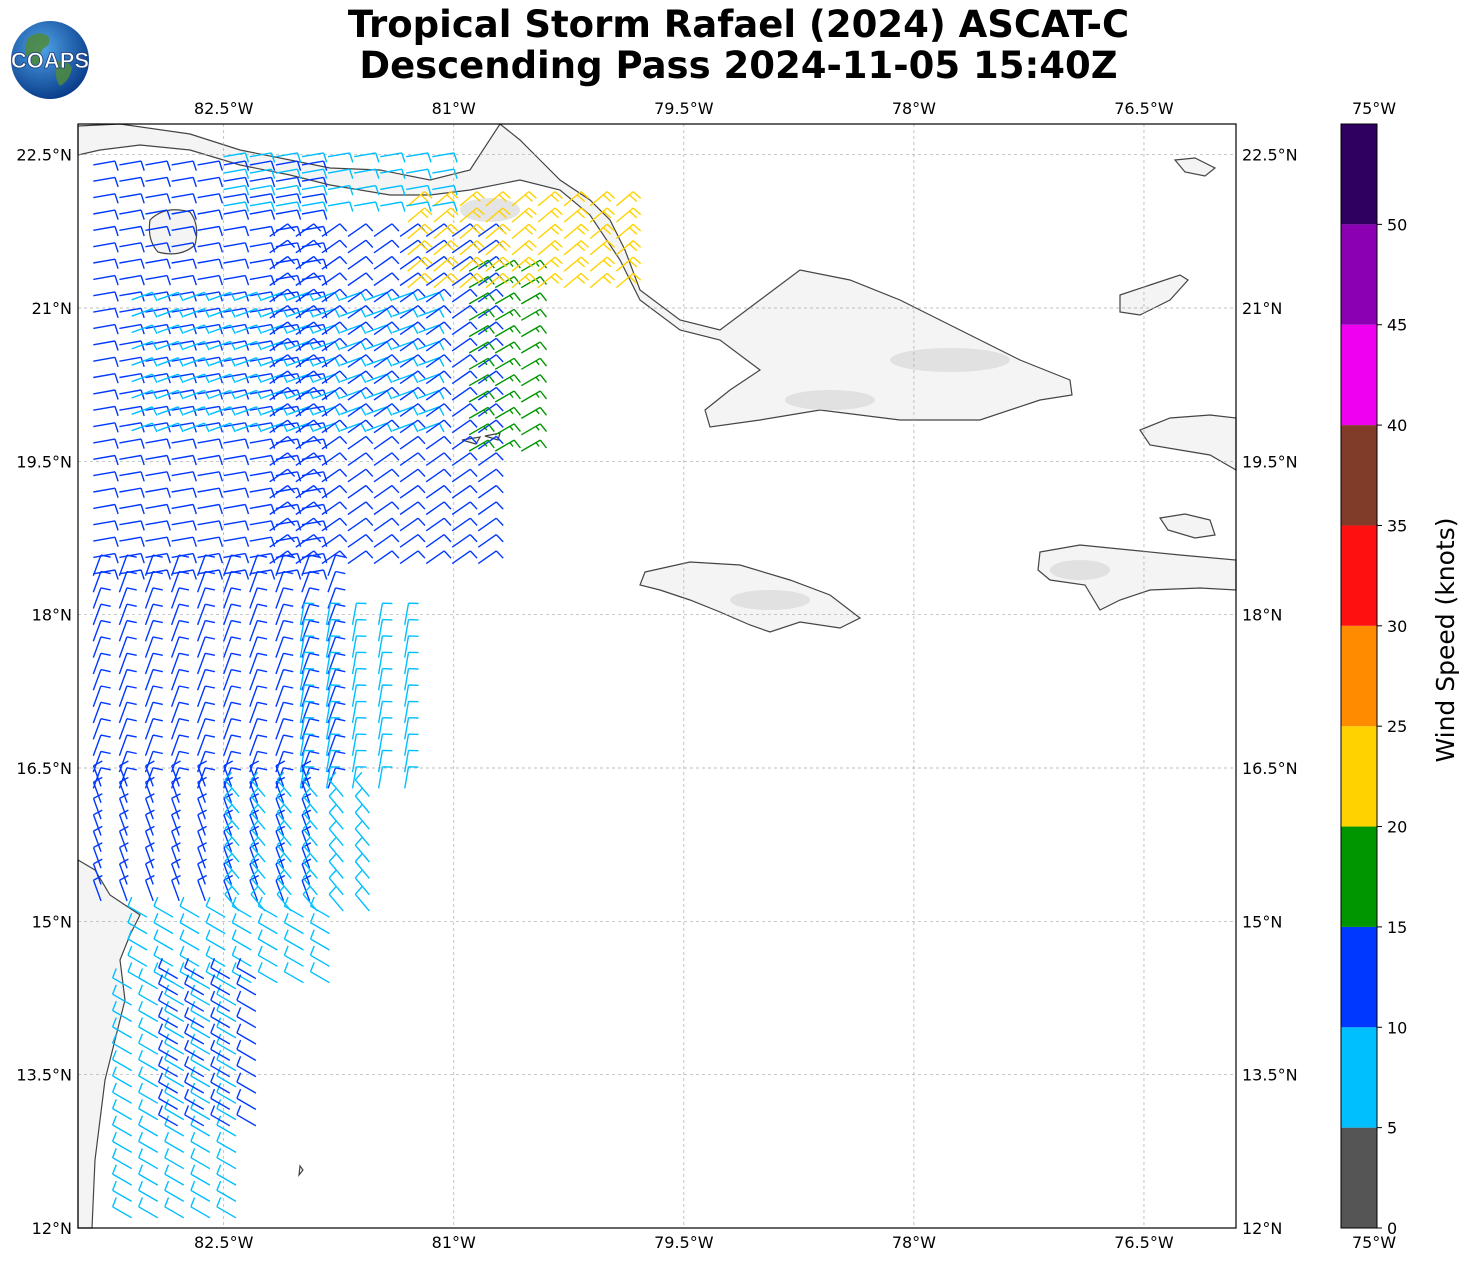  What do you see at coordinates (52, 1228) in the screenshot?
I see `lat-tick-label-left: 12°N` at bounding box center [52, 1228].